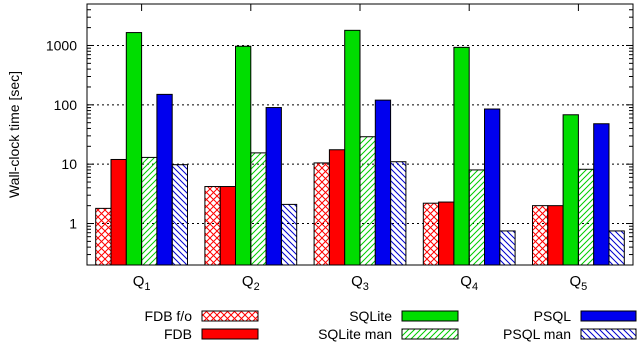  I want to click on legend-label-fdb: FDB, so click(178, 334).